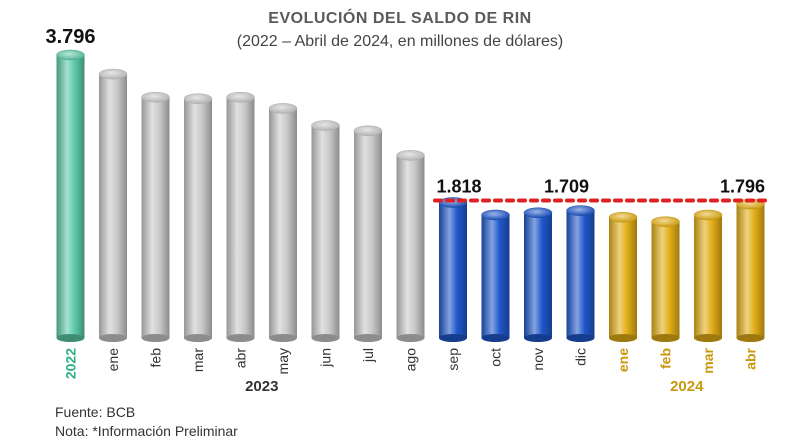  I want to click on tick-label-10: oct, so click(496, 357).